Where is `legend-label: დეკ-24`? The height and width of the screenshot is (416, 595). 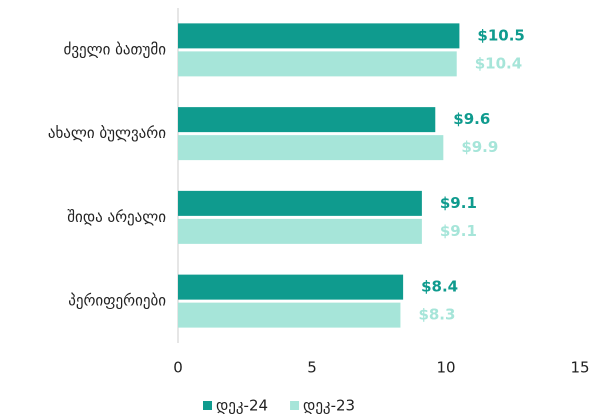
legend-label: დეკ-24 is located at coordinates (242, 406).